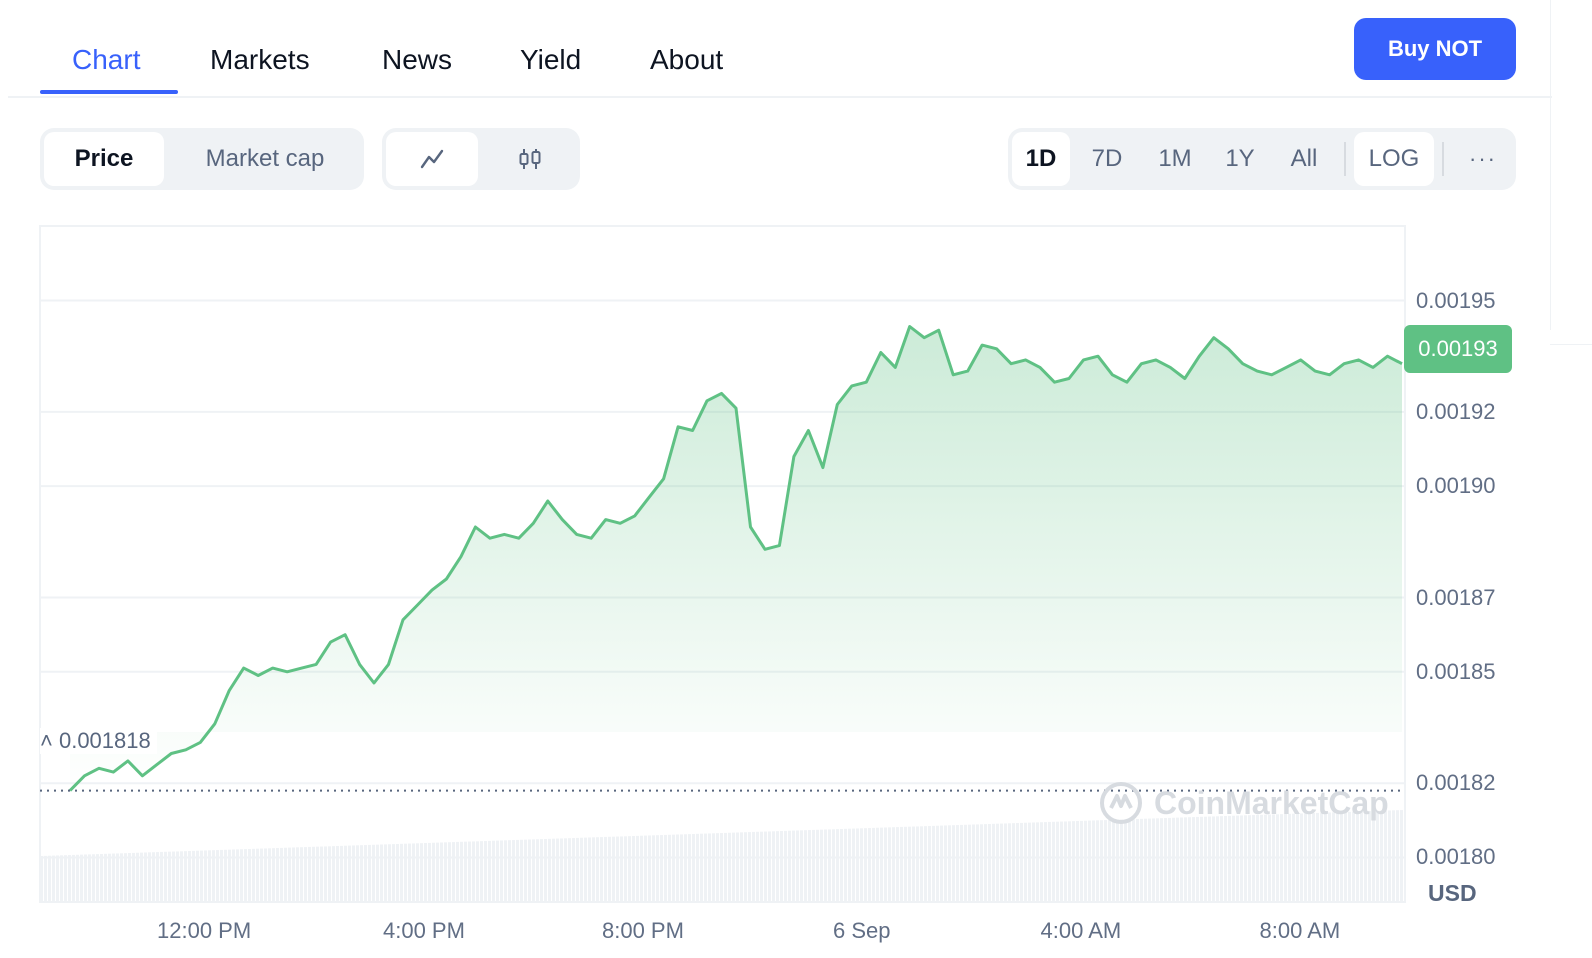  Describe the element at coordinates (202, 159) in the screenshot. I see `metric-toggle: Price Market cap` at that location.